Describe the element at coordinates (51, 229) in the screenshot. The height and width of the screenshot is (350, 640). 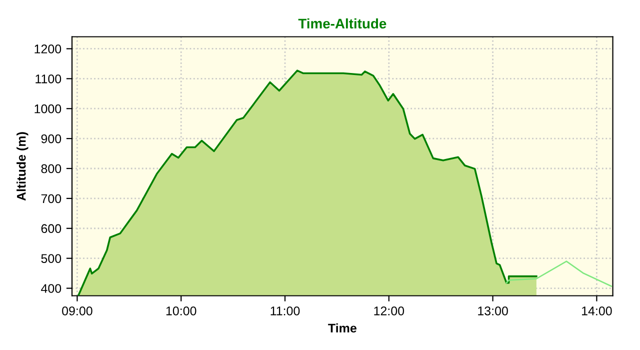
I see `y-tick-label: 600` at that location.